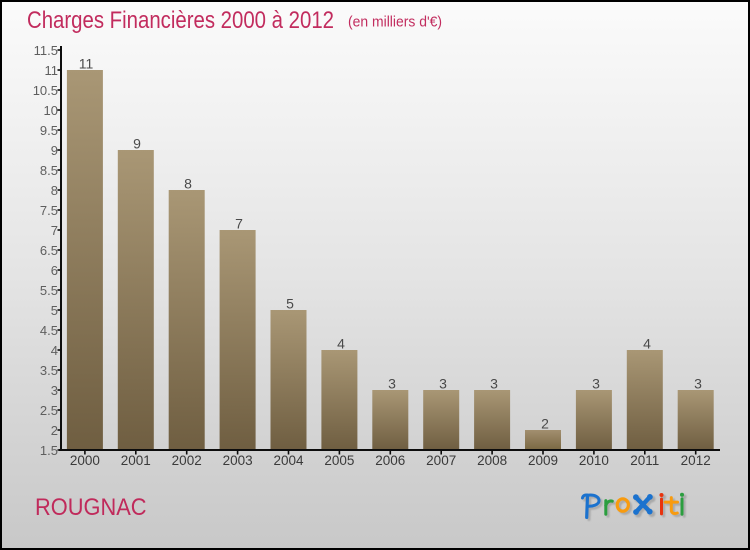 Image resolution: width=750 pixels, height=550 pixels. What do you see at coordinates (49, 450) in the screenshot?
I see `svg-text: 1.5` at bounding box center [49, 450].